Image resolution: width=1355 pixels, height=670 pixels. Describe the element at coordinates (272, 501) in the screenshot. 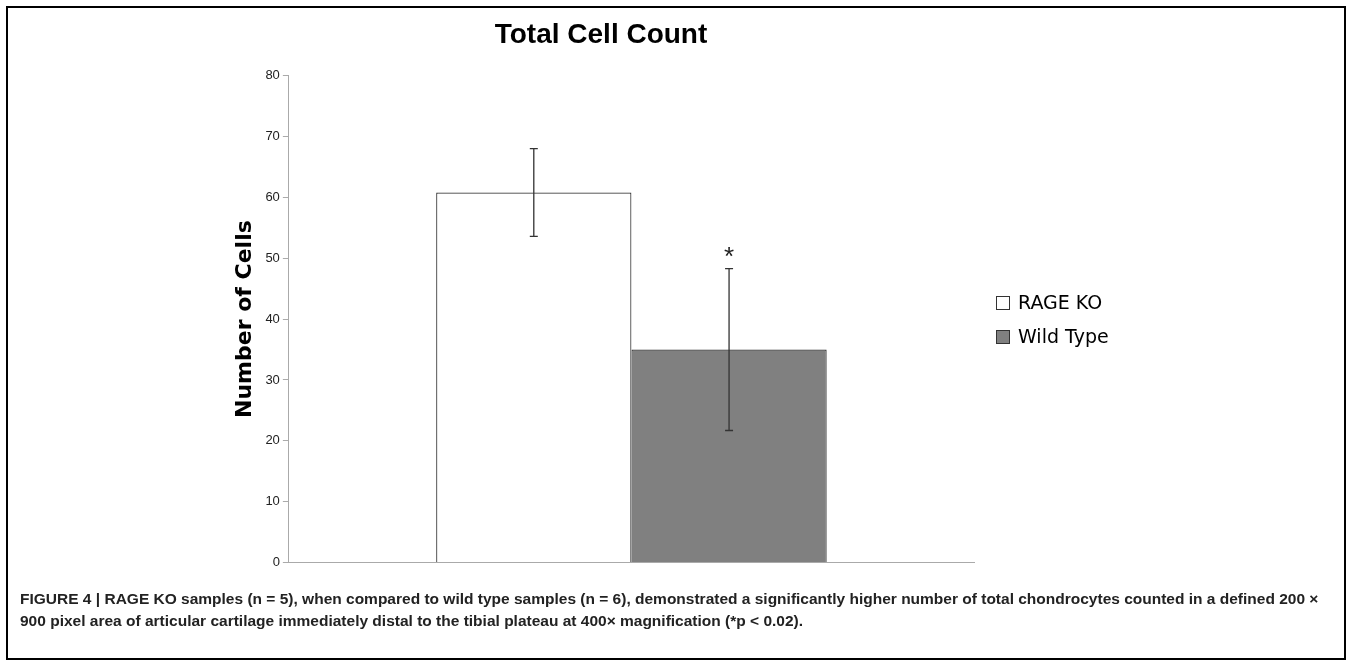

I see `y-tick-label: 10` at that location.